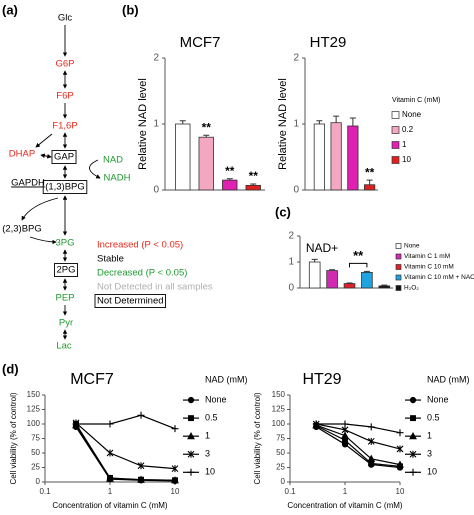  I want to click on pathway-node: 3PG, so click(64, 243).